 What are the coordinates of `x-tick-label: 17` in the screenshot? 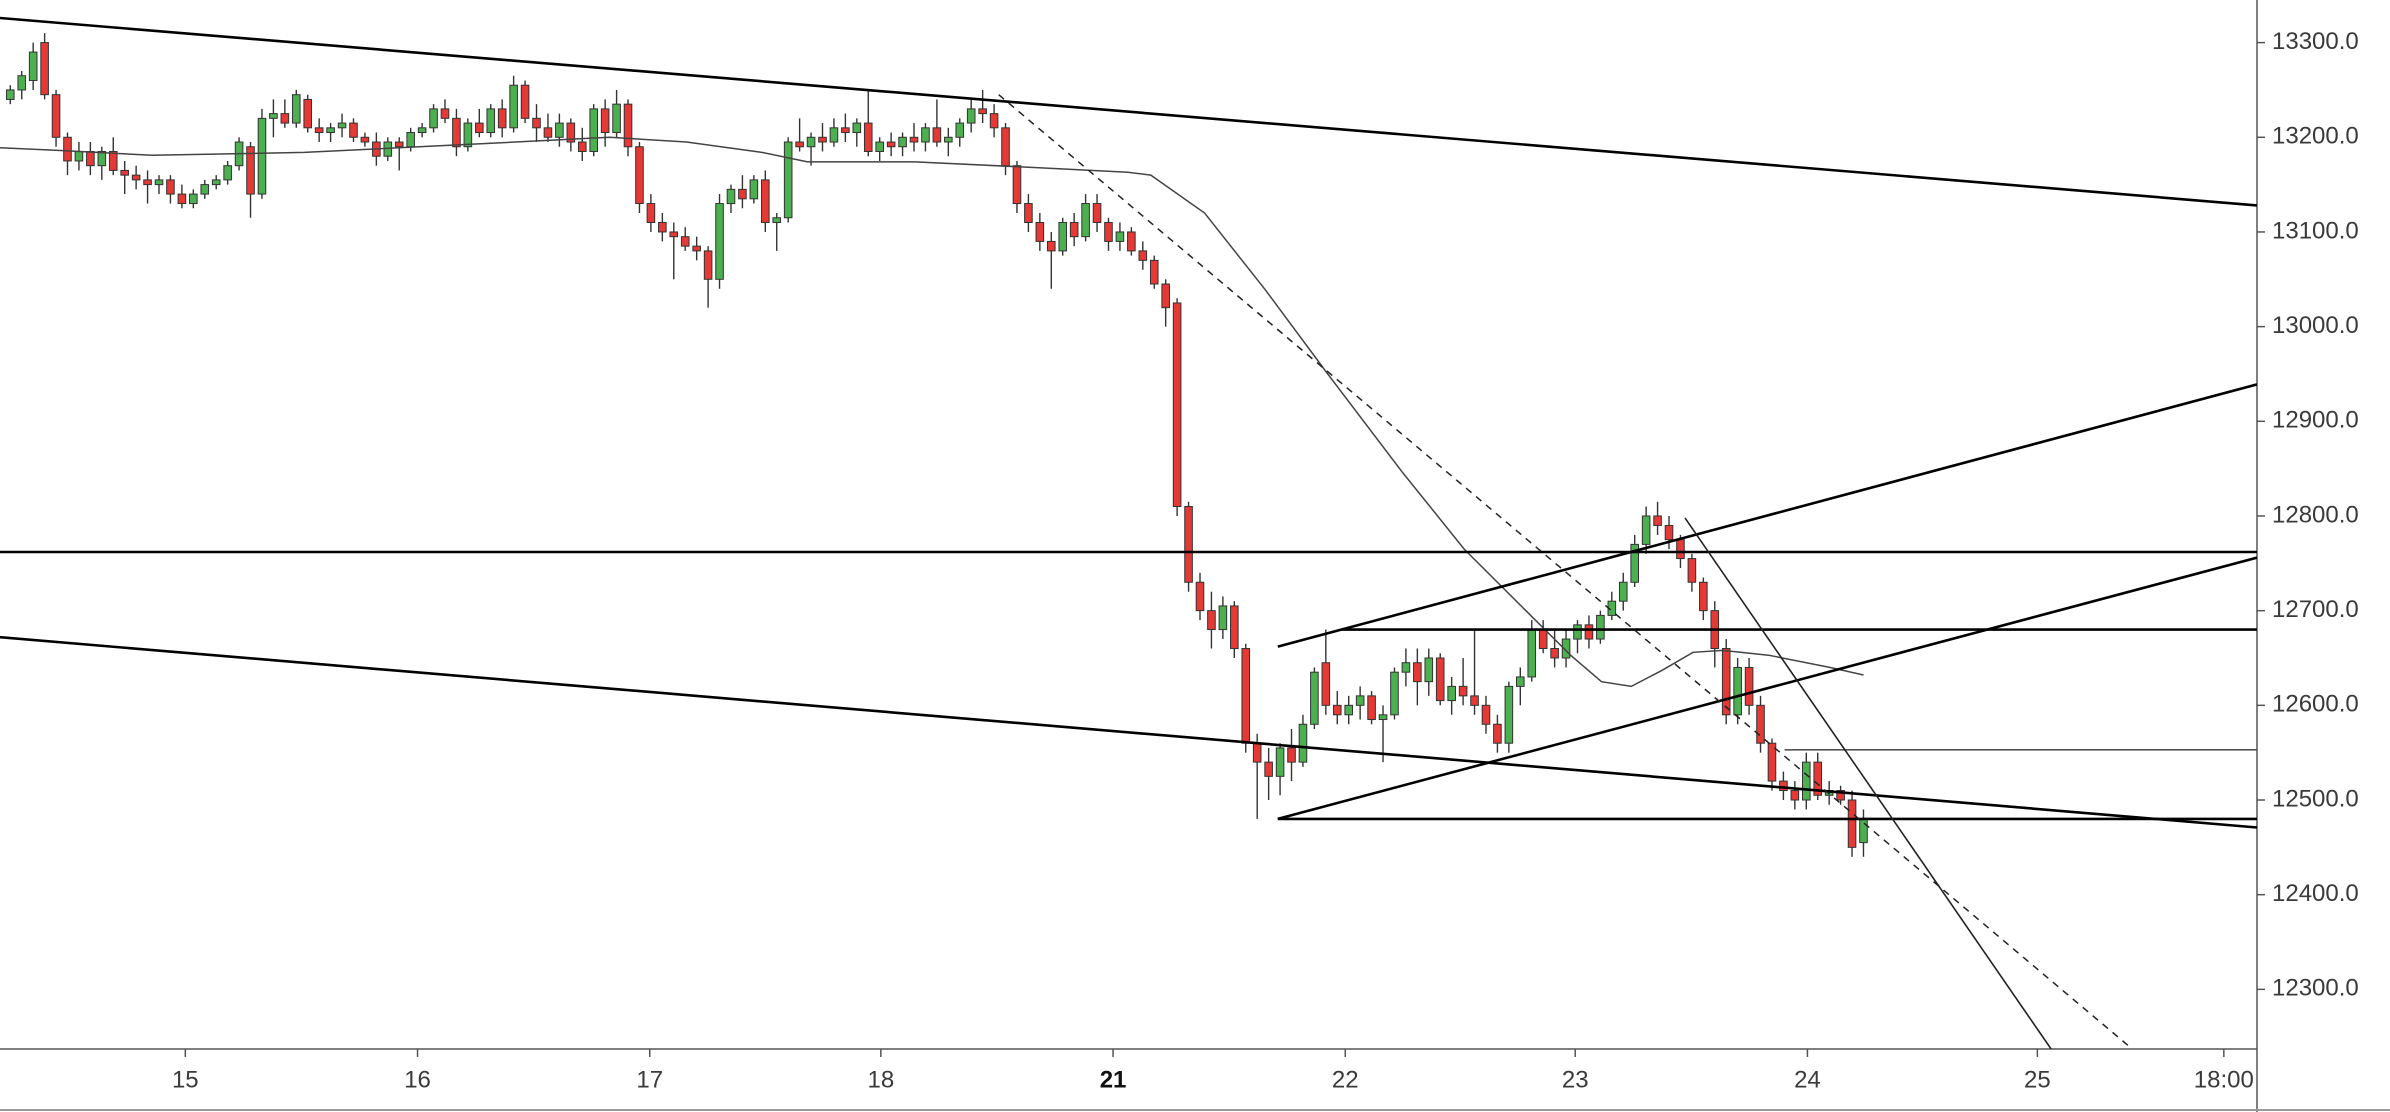 It's located at (649, 1079).